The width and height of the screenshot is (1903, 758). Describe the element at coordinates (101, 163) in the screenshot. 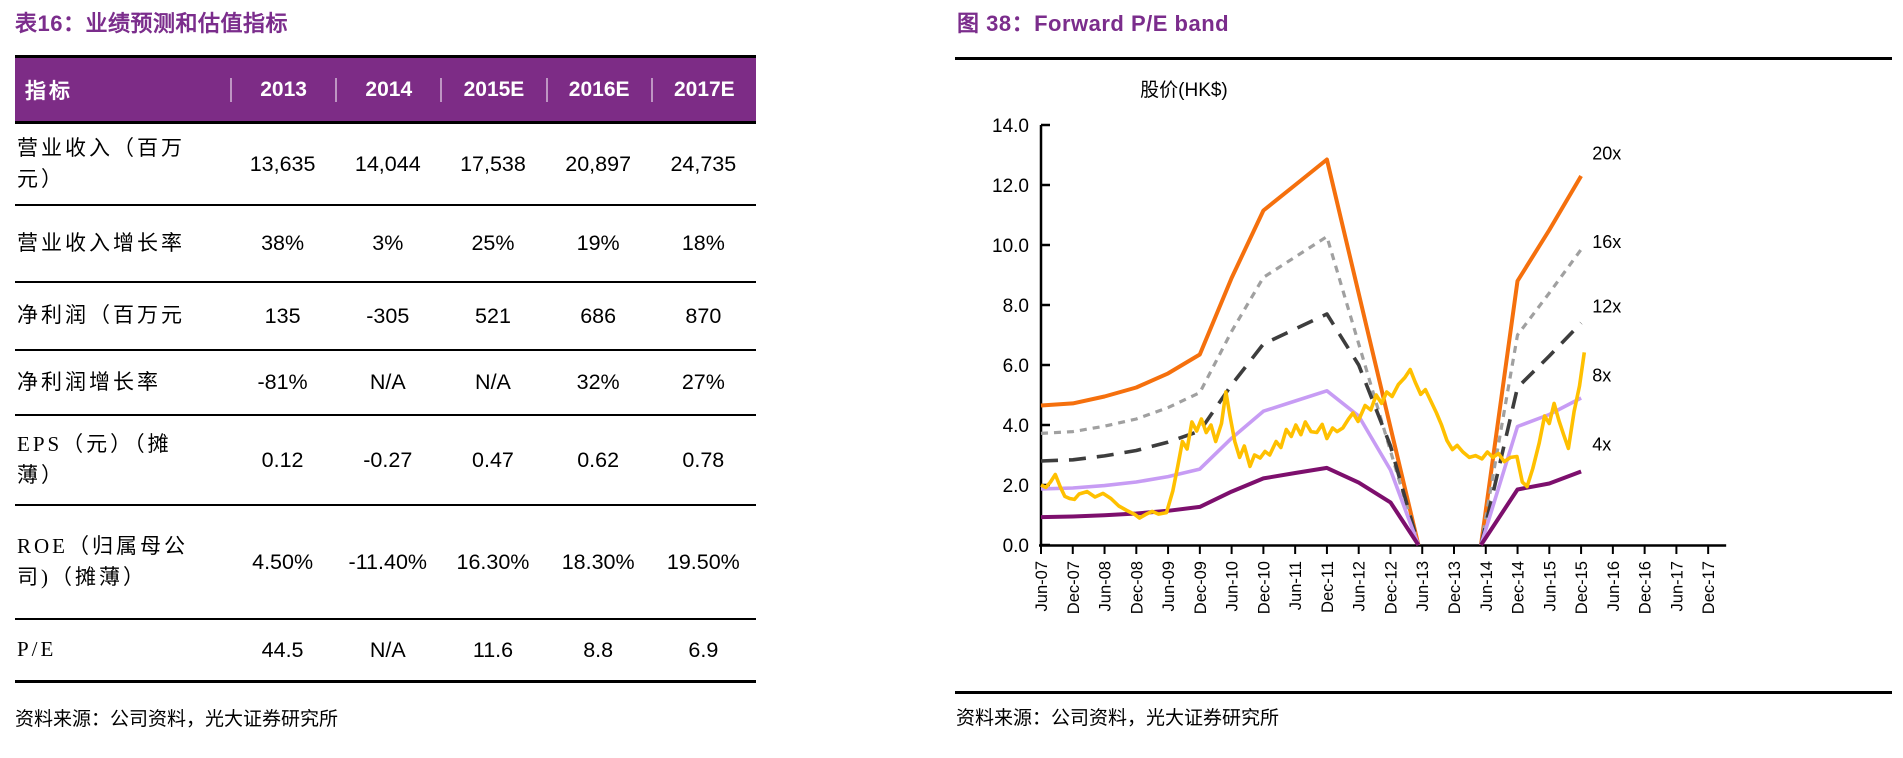

I see `row-label: 营业收入（百万 元）` at that location.